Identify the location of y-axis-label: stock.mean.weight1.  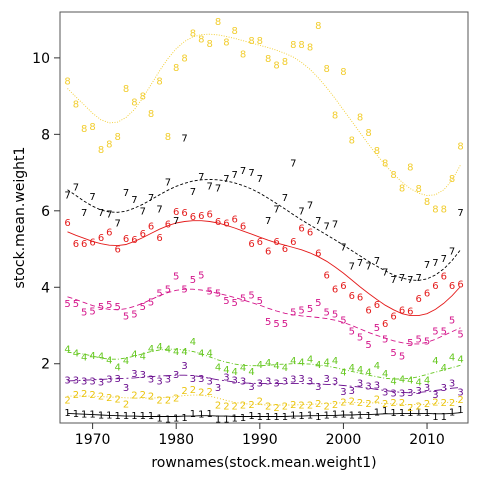
(20, 218).